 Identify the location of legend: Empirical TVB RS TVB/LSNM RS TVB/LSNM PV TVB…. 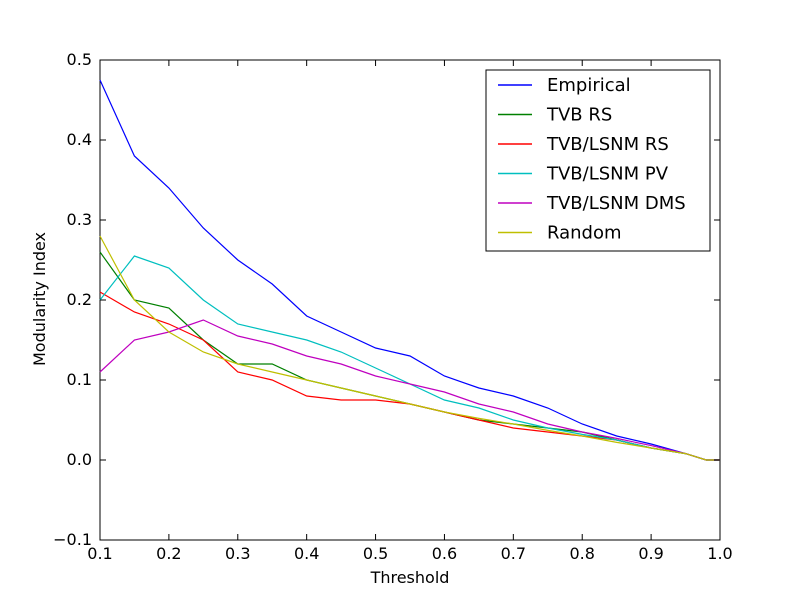
(598, 160).